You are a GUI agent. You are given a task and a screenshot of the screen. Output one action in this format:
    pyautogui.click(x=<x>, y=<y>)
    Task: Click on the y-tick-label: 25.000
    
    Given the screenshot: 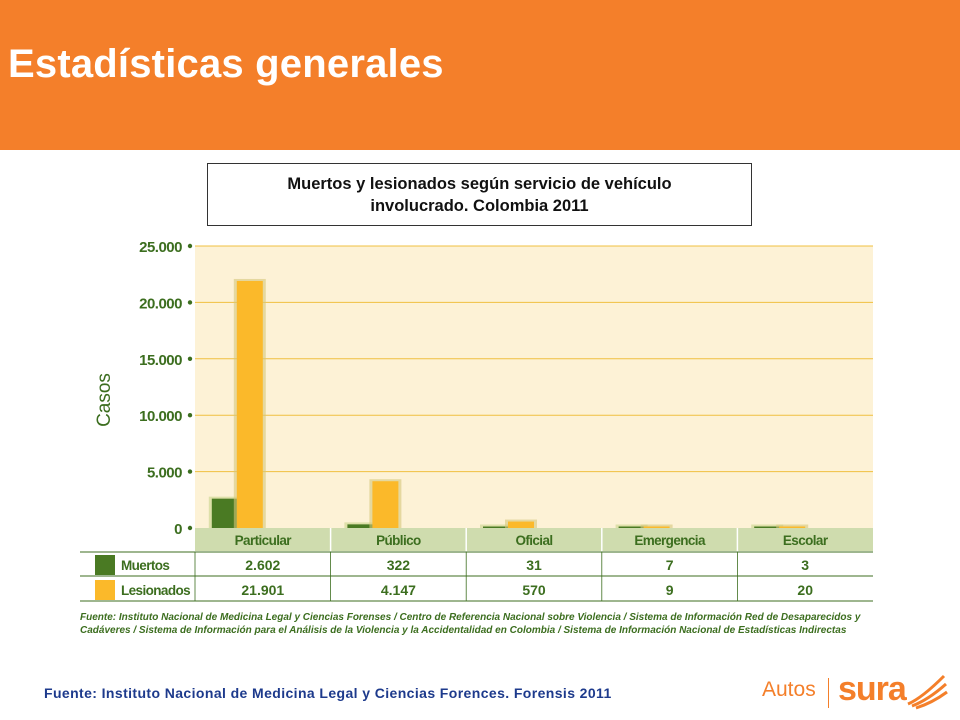 What is the action you would take?
    pyautogui.click(x=160, y=247)
    